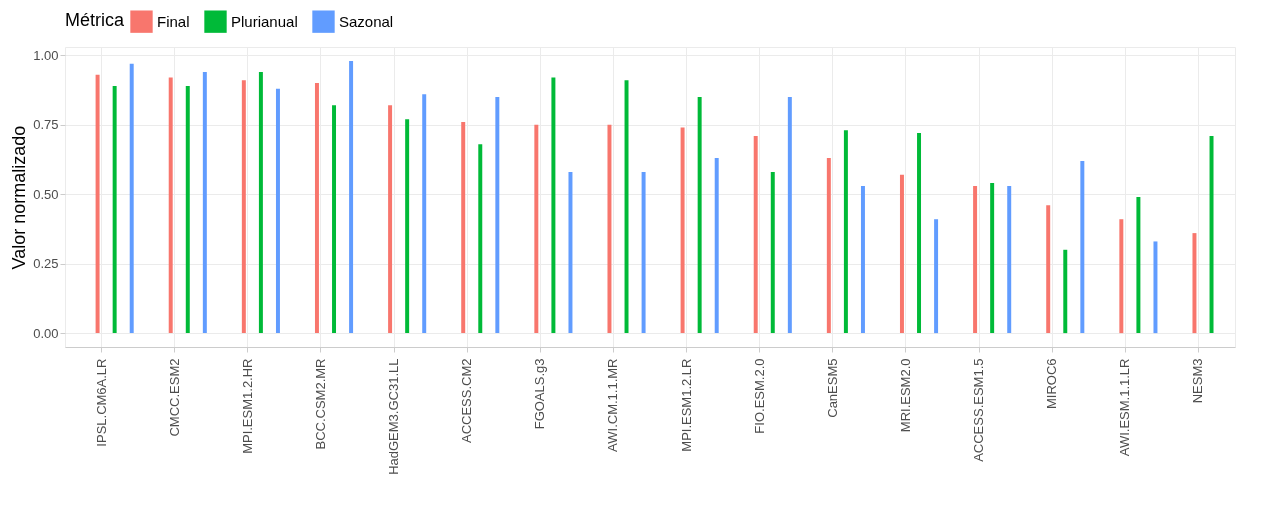 This screenshot has height=531, width=1267. I want to click on legend-label: Plurianual, so click(264, 21).